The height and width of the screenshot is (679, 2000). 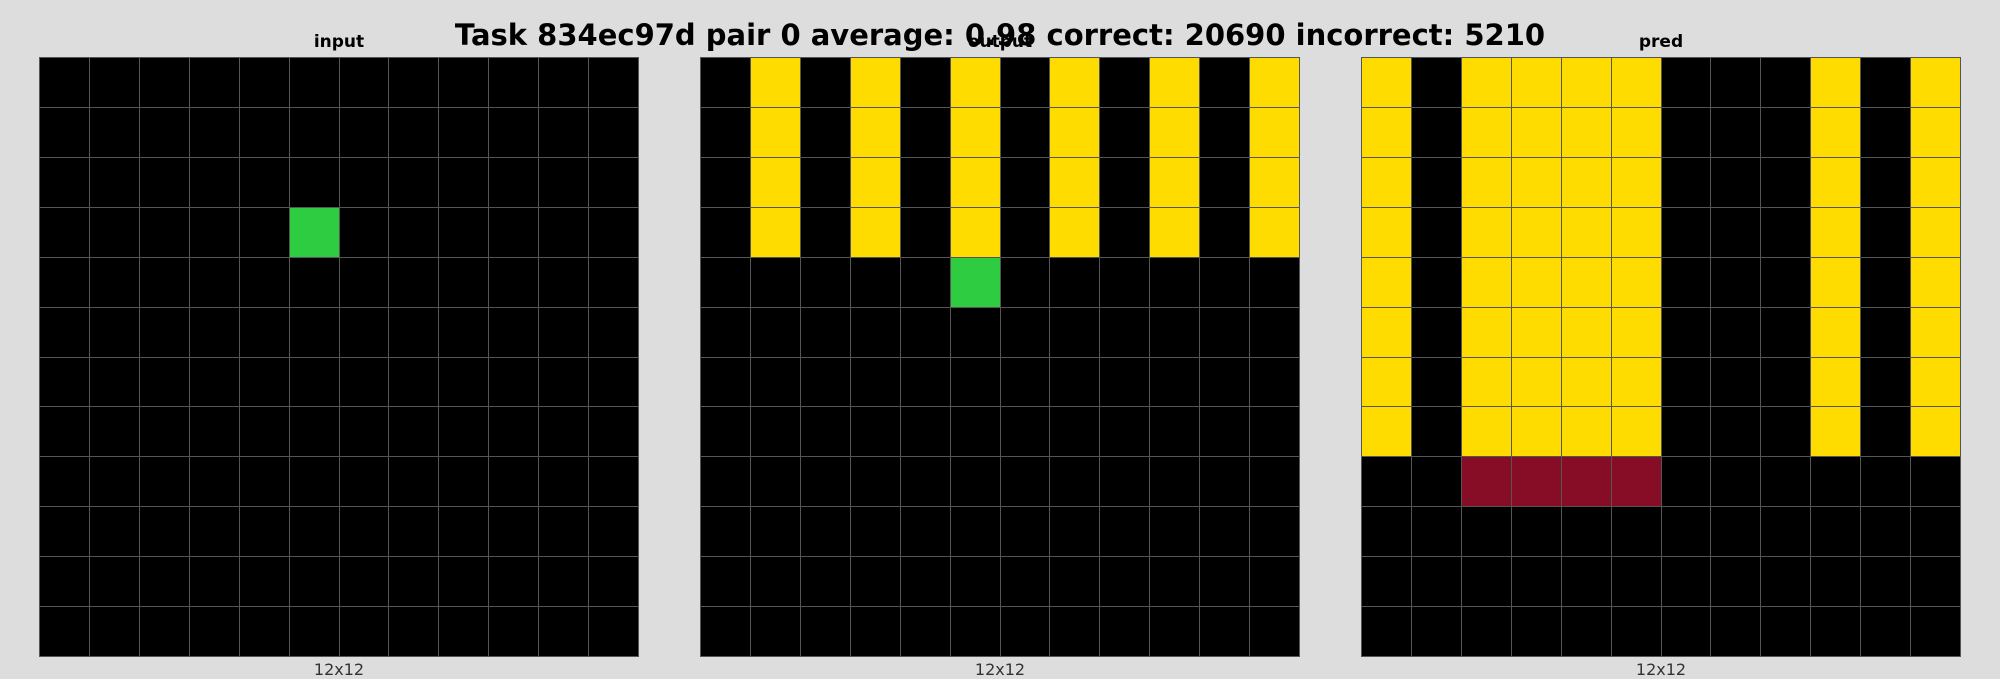 What do you see at coordinates (1000, 42) in the screenshot?
I see `panel-title: output` at bounding box center [1000, 42].